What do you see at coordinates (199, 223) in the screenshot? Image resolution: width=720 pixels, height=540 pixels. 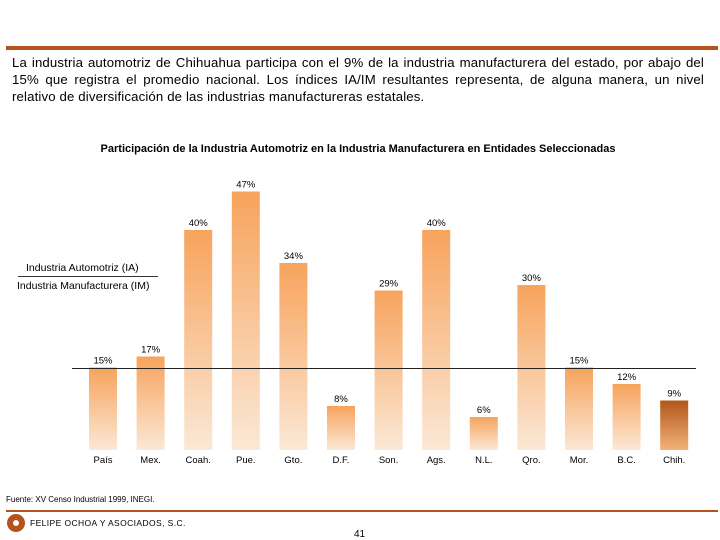 I see `data-label-2: 40%` at bounding box center [199, 223].